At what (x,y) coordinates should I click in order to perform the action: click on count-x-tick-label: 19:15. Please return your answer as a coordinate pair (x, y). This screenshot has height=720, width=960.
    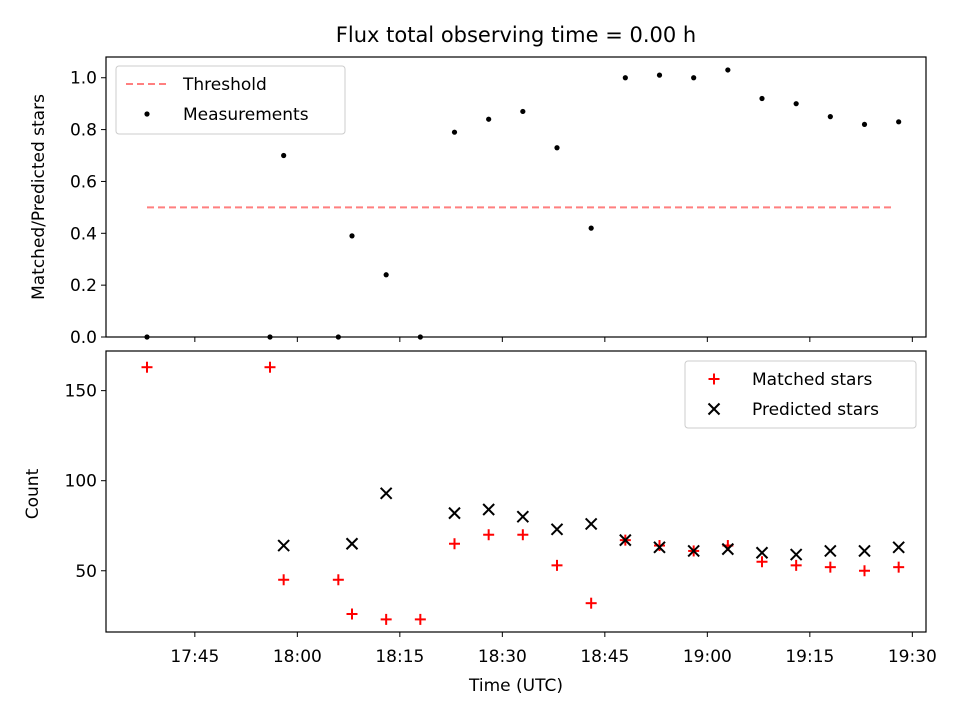
    Looking at the image, I should click on (809, 657).